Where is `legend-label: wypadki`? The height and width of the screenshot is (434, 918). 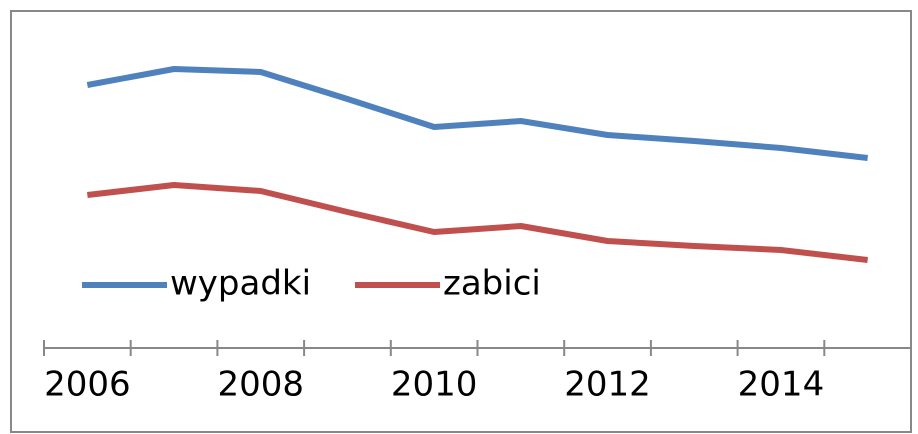
legend-label: wypadki is located at coordinates (240, 284).